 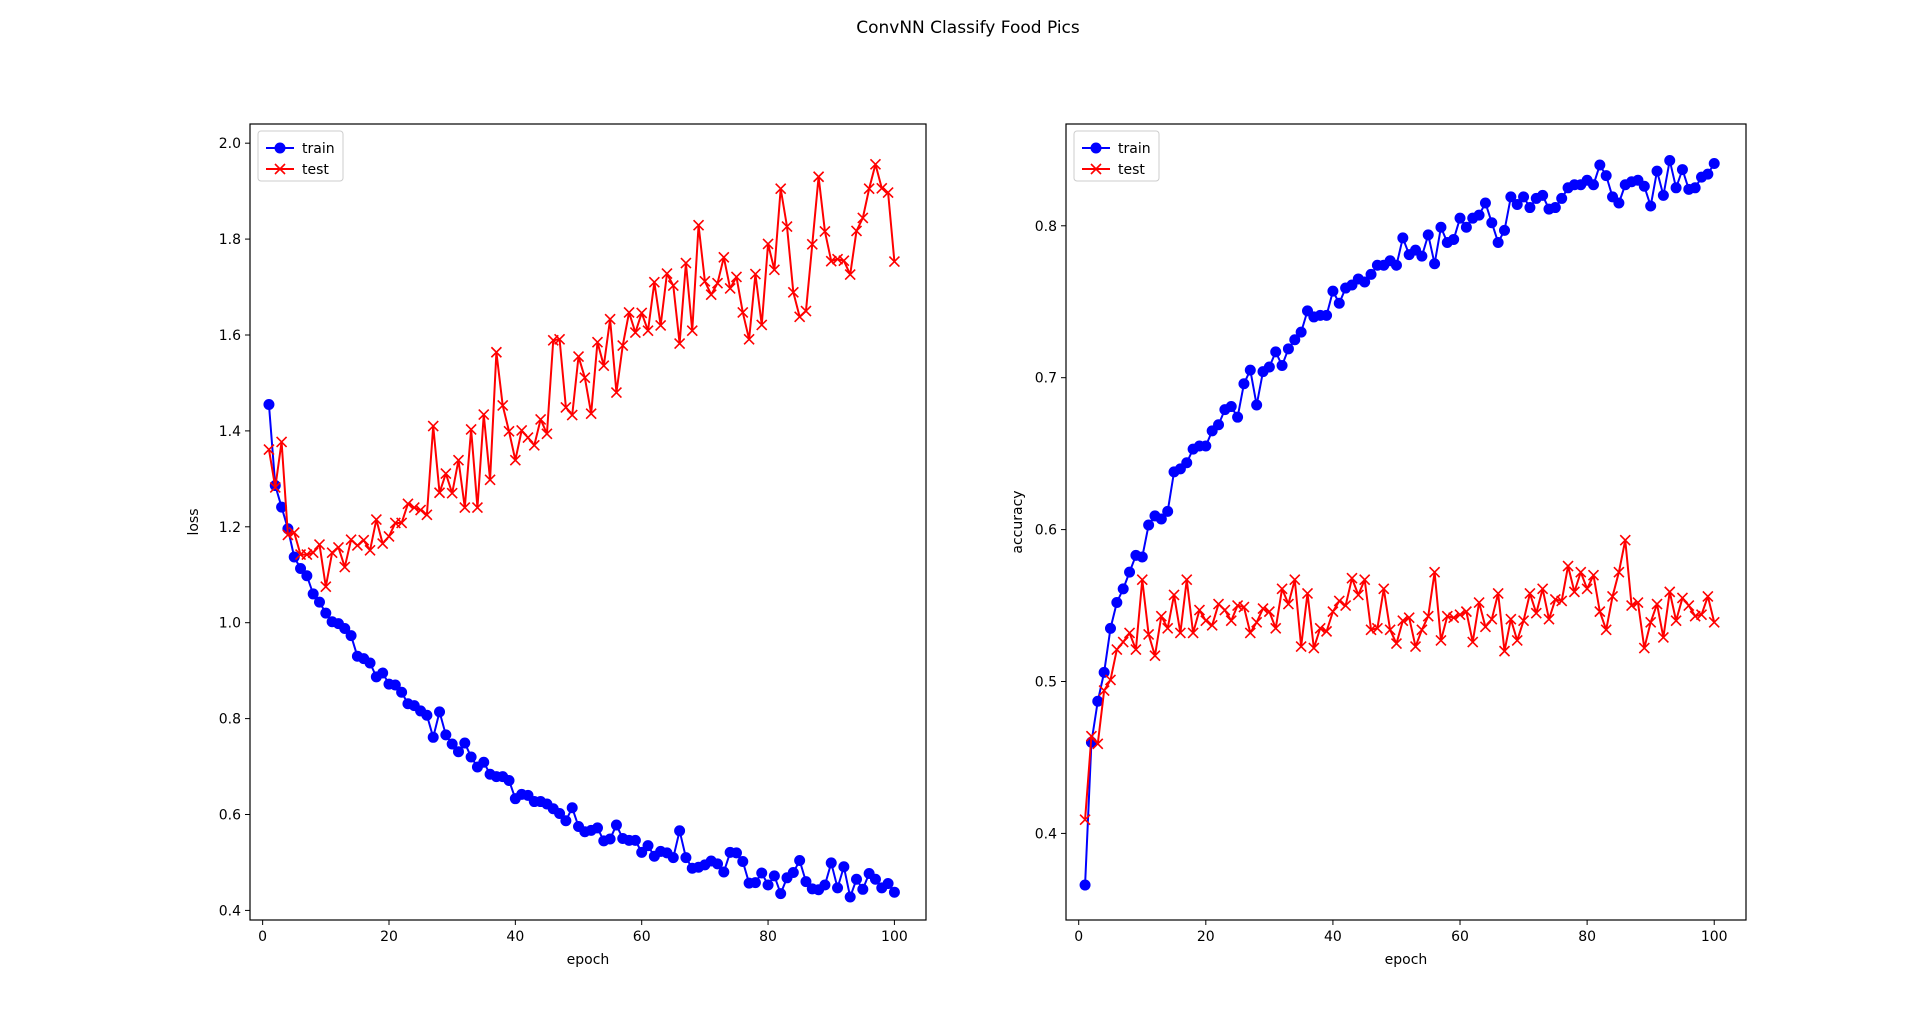 What do you see at coordinates (1046, 227) in the screenshot?
I see `y-tick-label: 0.8` at bounding box center [1046, 227].